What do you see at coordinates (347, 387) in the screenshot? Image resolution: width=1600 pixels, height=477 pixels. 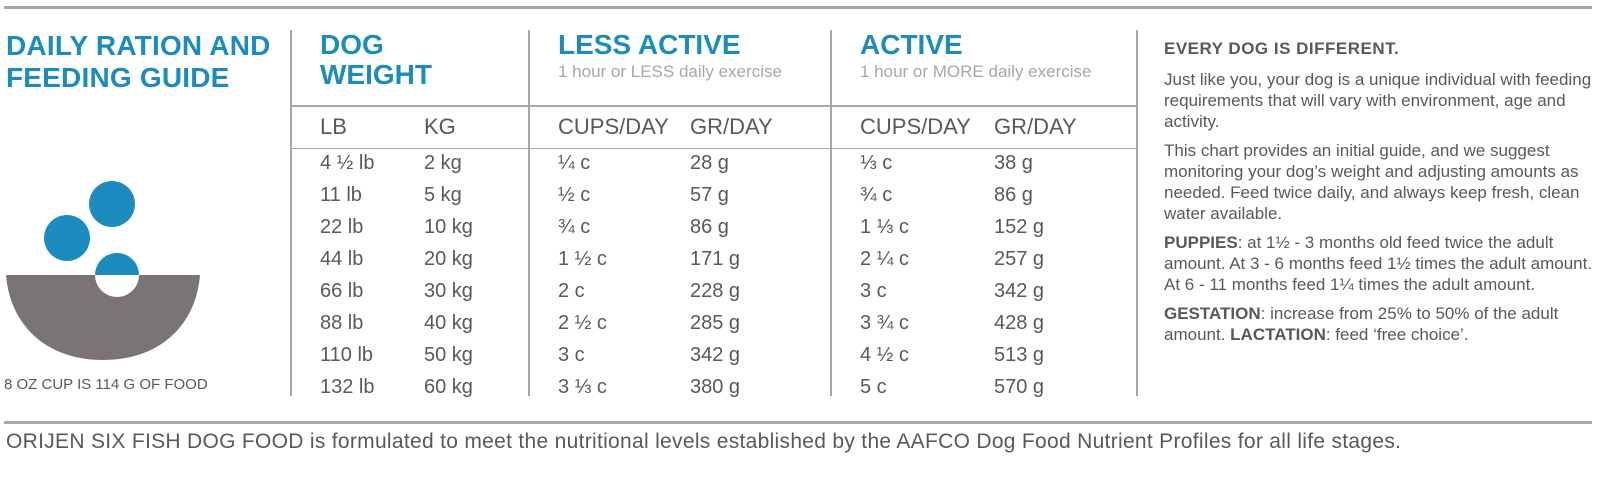 I see `lb-cell: 132 lb` at bounding box center [347, 387].